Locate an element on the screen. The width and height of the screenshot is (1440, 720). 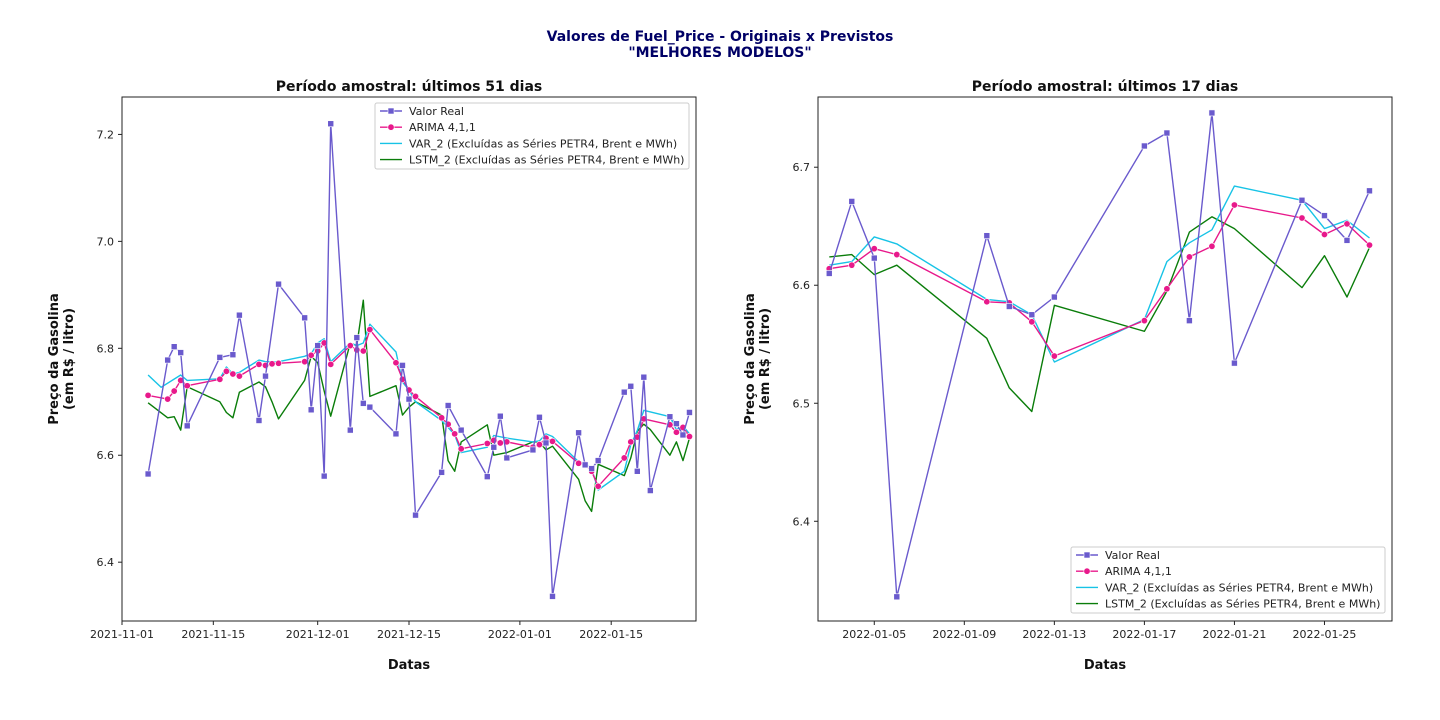
x-tick-label: 2021-11-15 is located at coordinates (213, 634).